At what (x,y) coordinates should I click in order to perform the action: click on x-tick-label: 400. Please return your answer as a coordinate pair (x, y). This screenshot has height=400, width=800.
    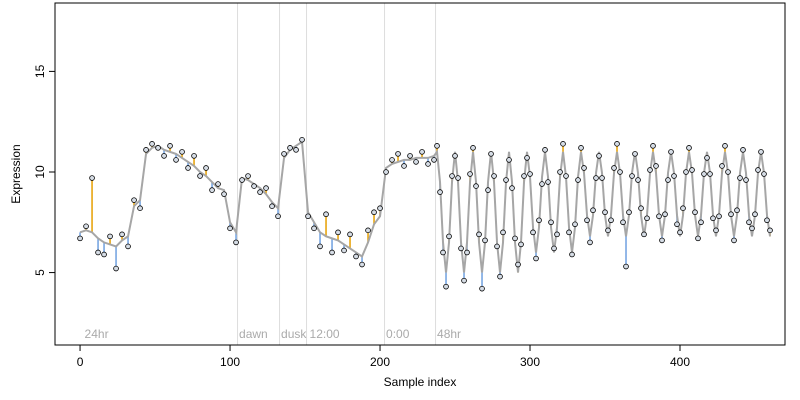
    Looking at the image, I should click on (680, 362).